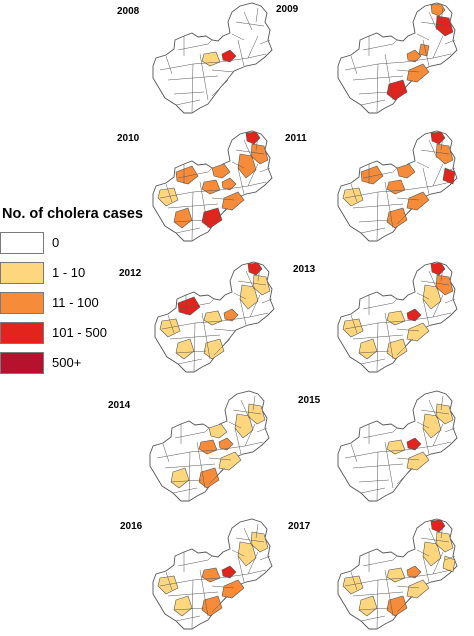 This screenshot has width=474, height=636. What do you see at coordinates (214, 317) in the screenshot?
I see `district-map-2012` at bounding box center [214, 317].